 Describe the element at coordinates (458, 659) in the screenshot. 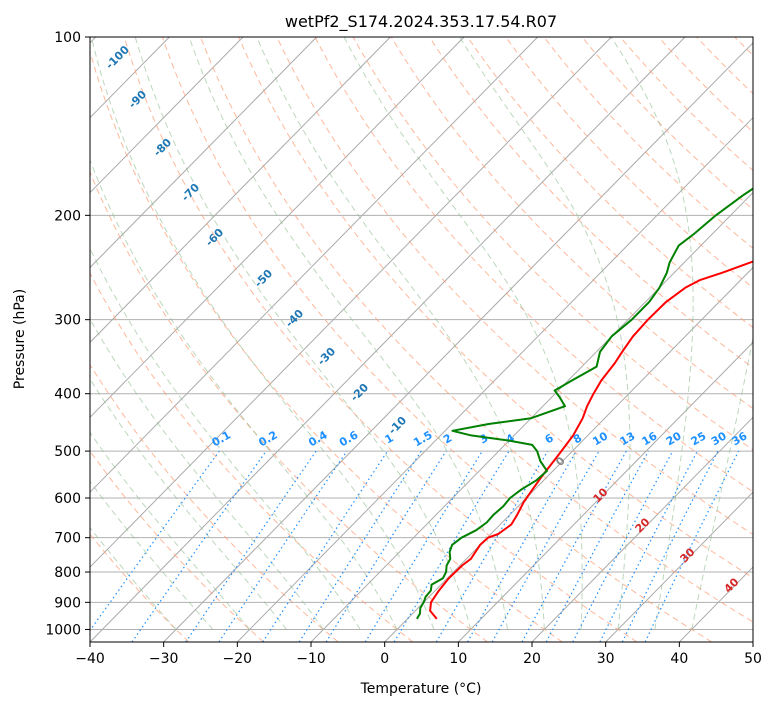

I see `x-tick-label: 10` at that location.